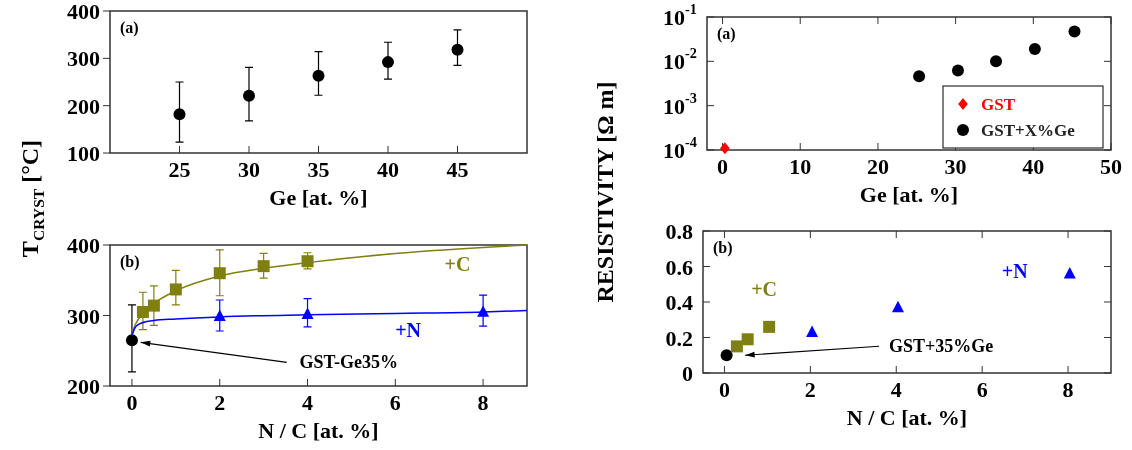  What do you see at coordinates (679, 266) in the screenshot?
I see `y-tick-label: 0.6` at bounding box center [679, 266].